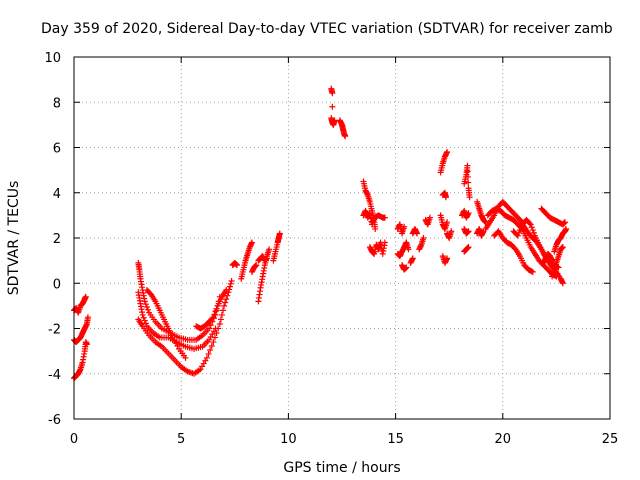 The image size is (640, 480). I want to click on x-tick-label: 20, so click(503, 439).